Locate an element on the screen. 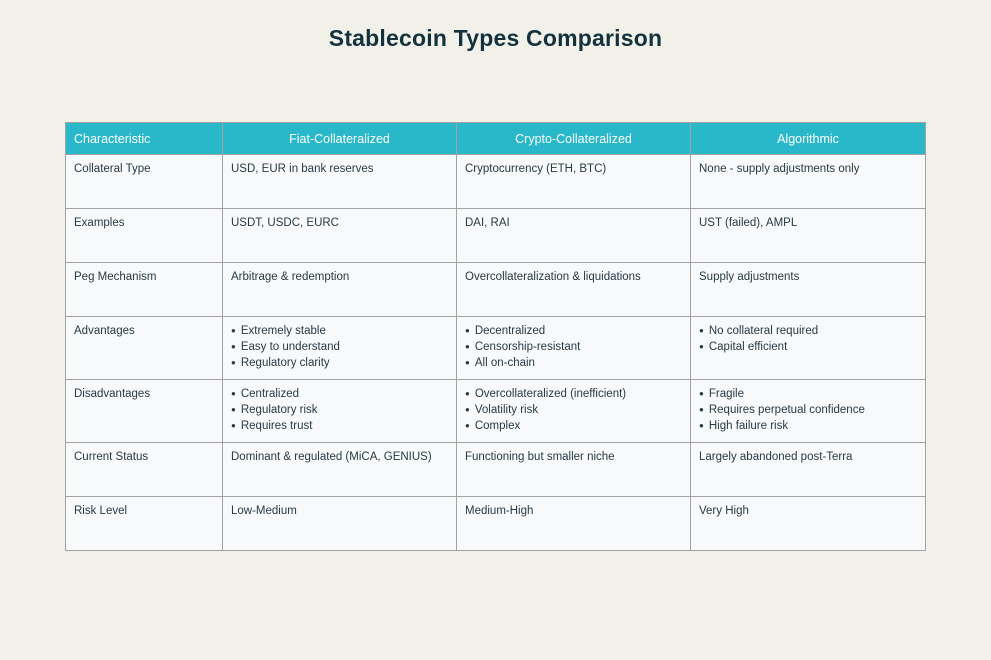  table-cell: Largely abandoned post-Terra is located at coordinates (808, 469).